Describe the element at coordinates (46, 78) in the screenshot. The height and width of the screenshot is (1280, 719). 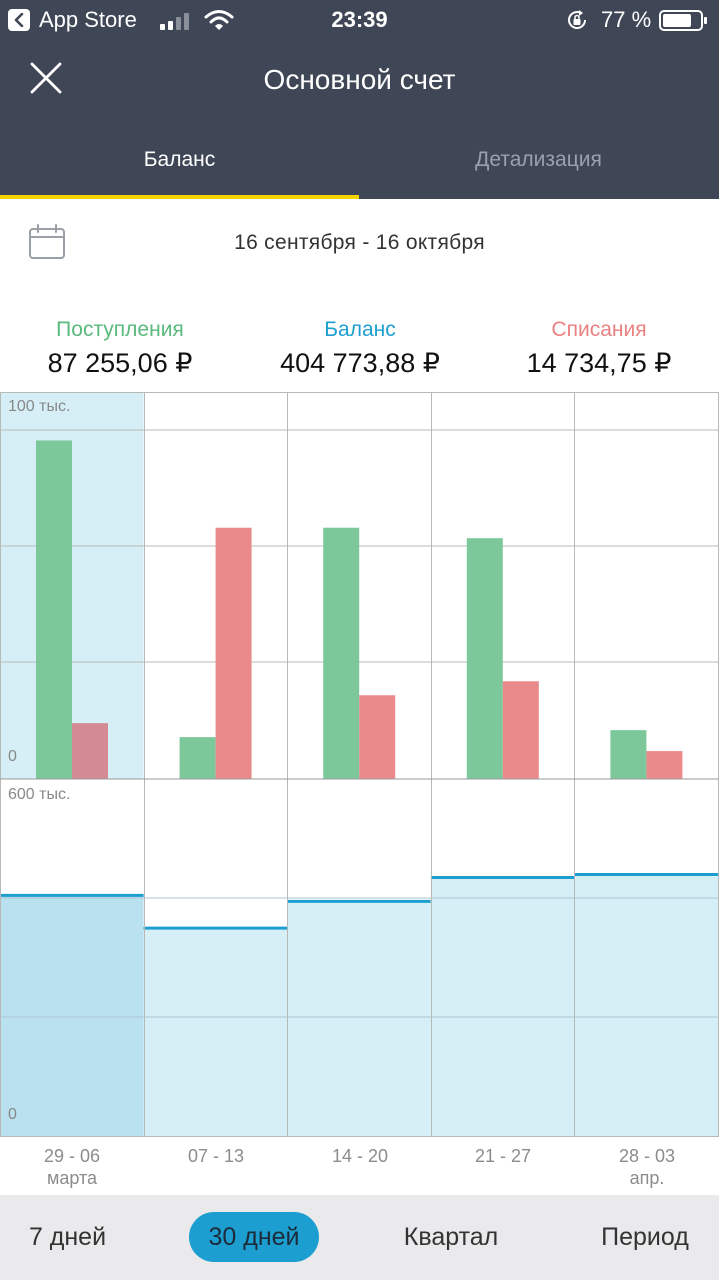
I see `close-icon` at that location.